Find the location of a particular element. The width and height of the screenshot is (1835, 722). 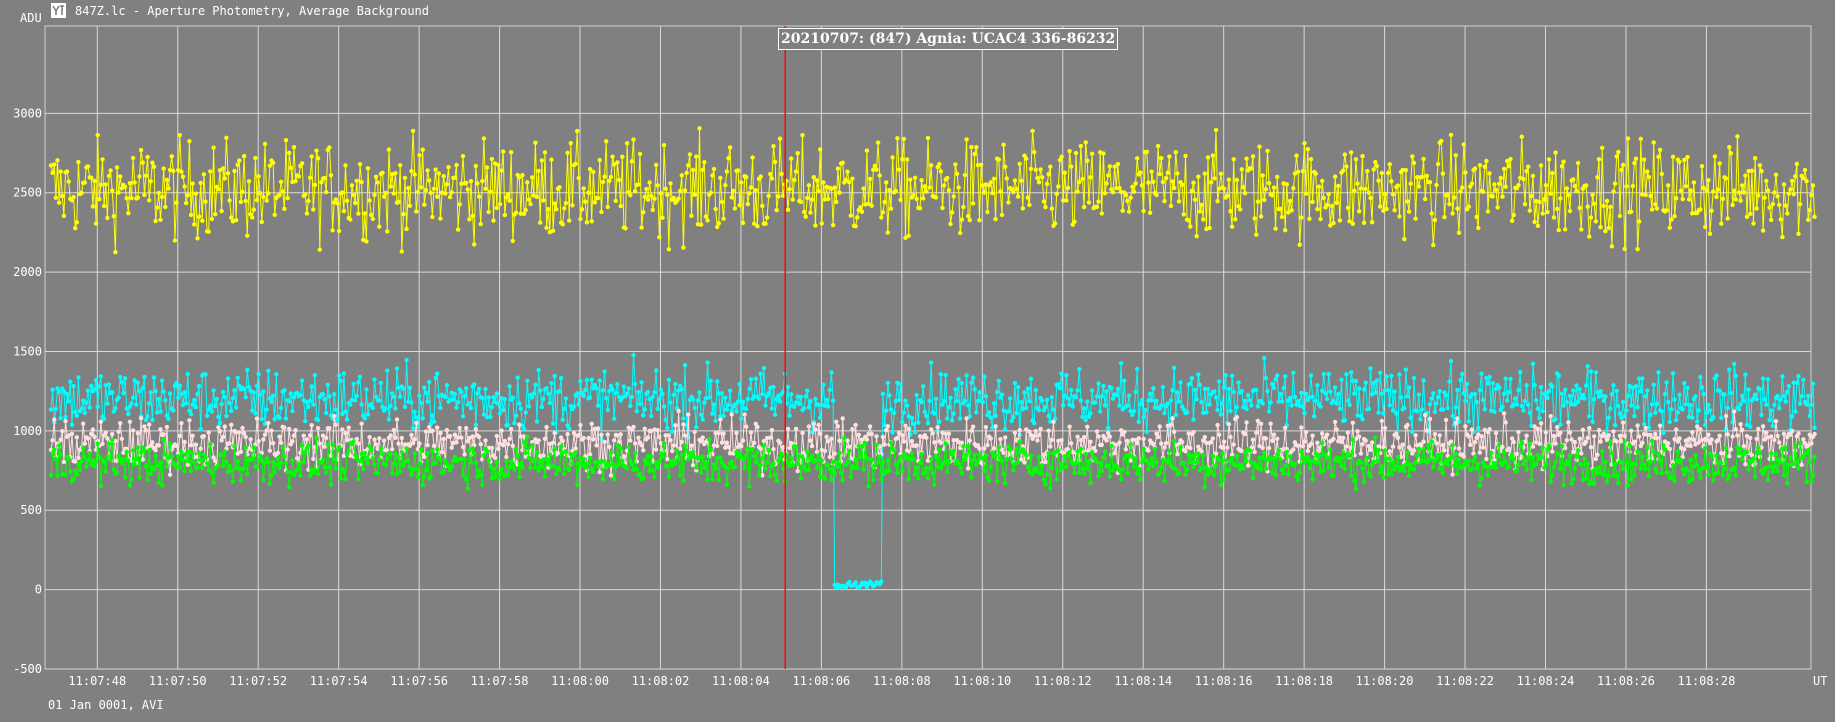

chart-app-icon is located at coordinates (58, 10).